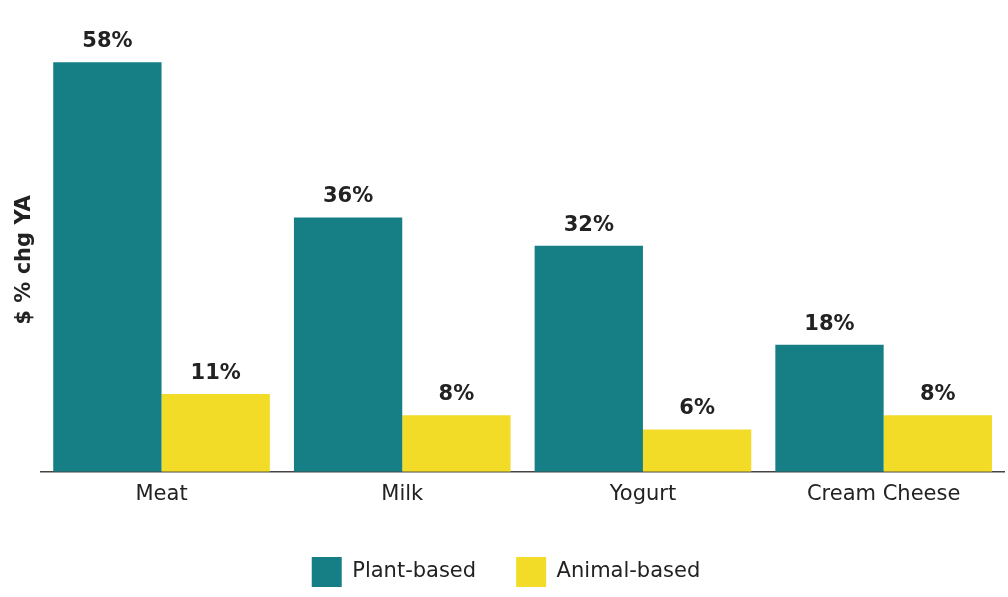  I want to click on x-tick-label: Cream Cheese, so click(883, 492).